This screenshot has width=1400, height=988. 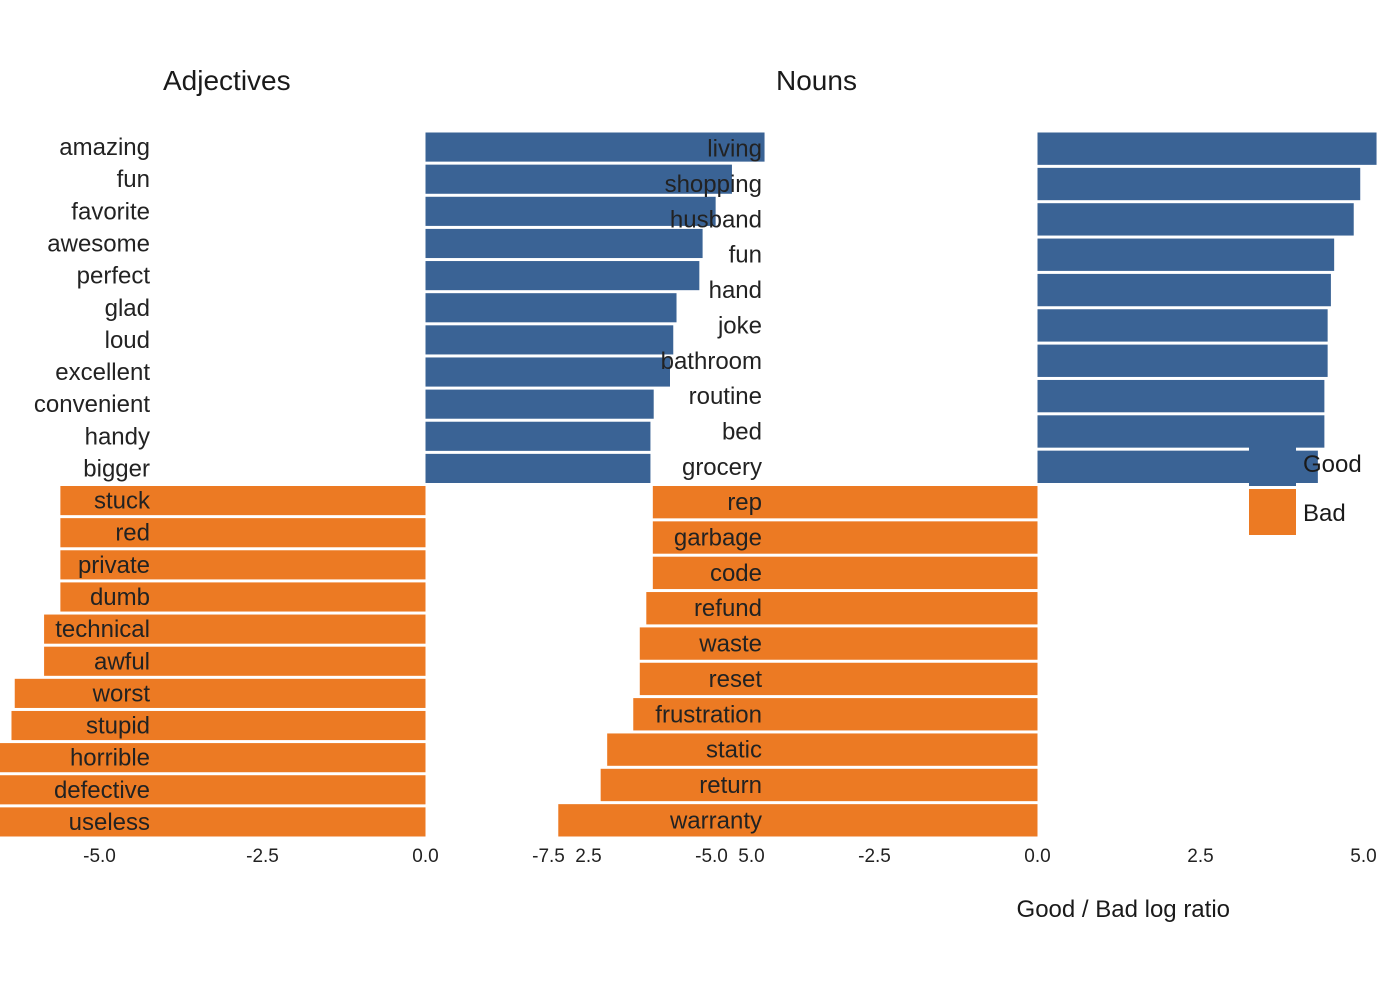 What do you see at coordinates (539, 404) in the screenshot?
I see `adjective-bar-convenient` at bounding box center [539, 404].